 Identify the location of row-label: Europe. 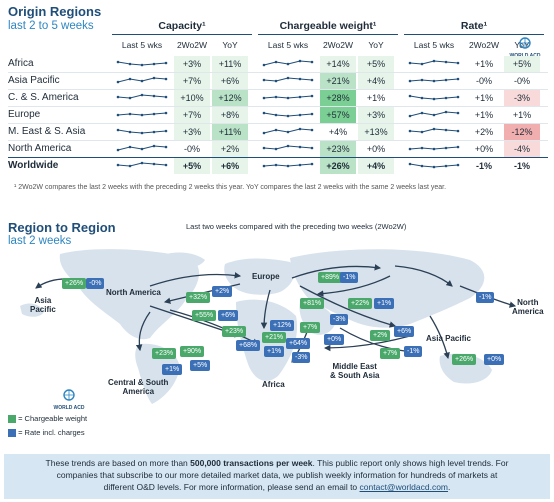
(24, 114).